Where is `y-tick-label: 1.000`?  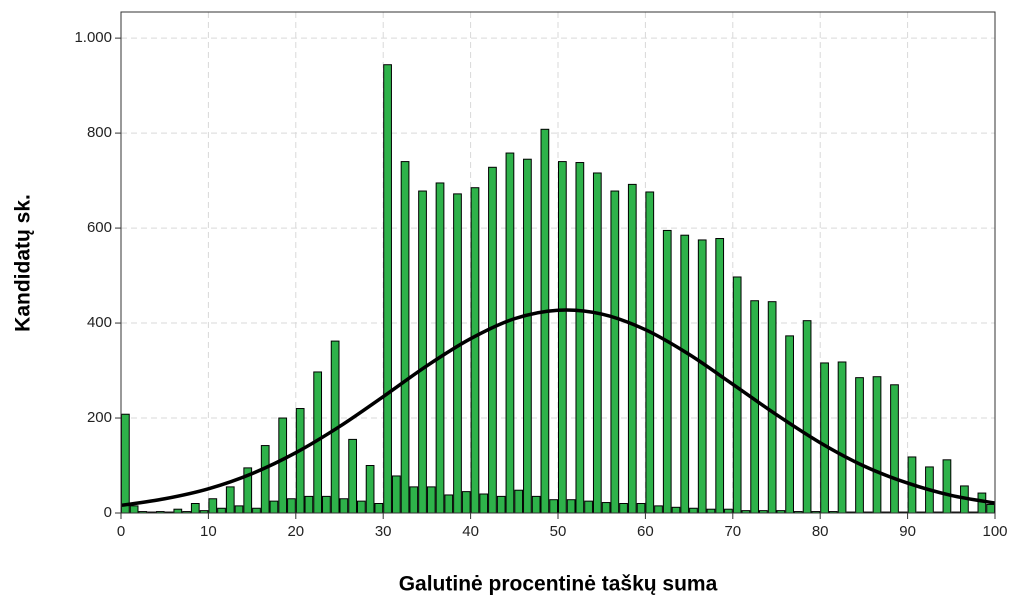 y-tick-label: 1.000 is located at coordinates (93, 37).